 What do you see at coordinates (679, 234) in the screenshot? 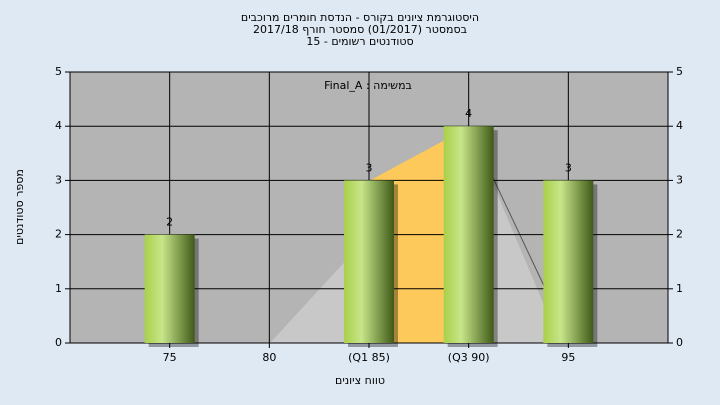
I see `y2-tick-label: 2` at bounding box center [679, 234].